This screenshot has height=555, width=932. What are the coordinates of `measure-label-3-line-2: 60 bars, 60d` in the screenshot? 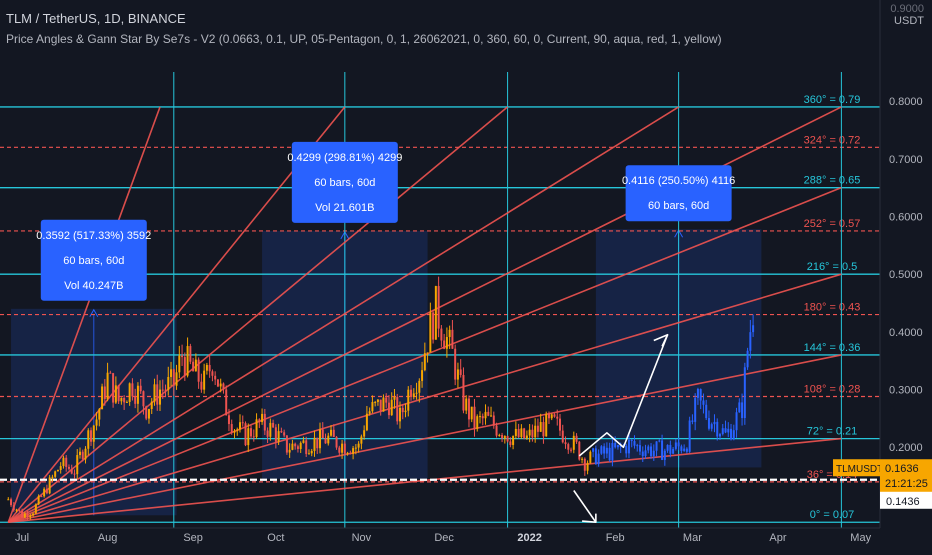 It's located at (678, 206).